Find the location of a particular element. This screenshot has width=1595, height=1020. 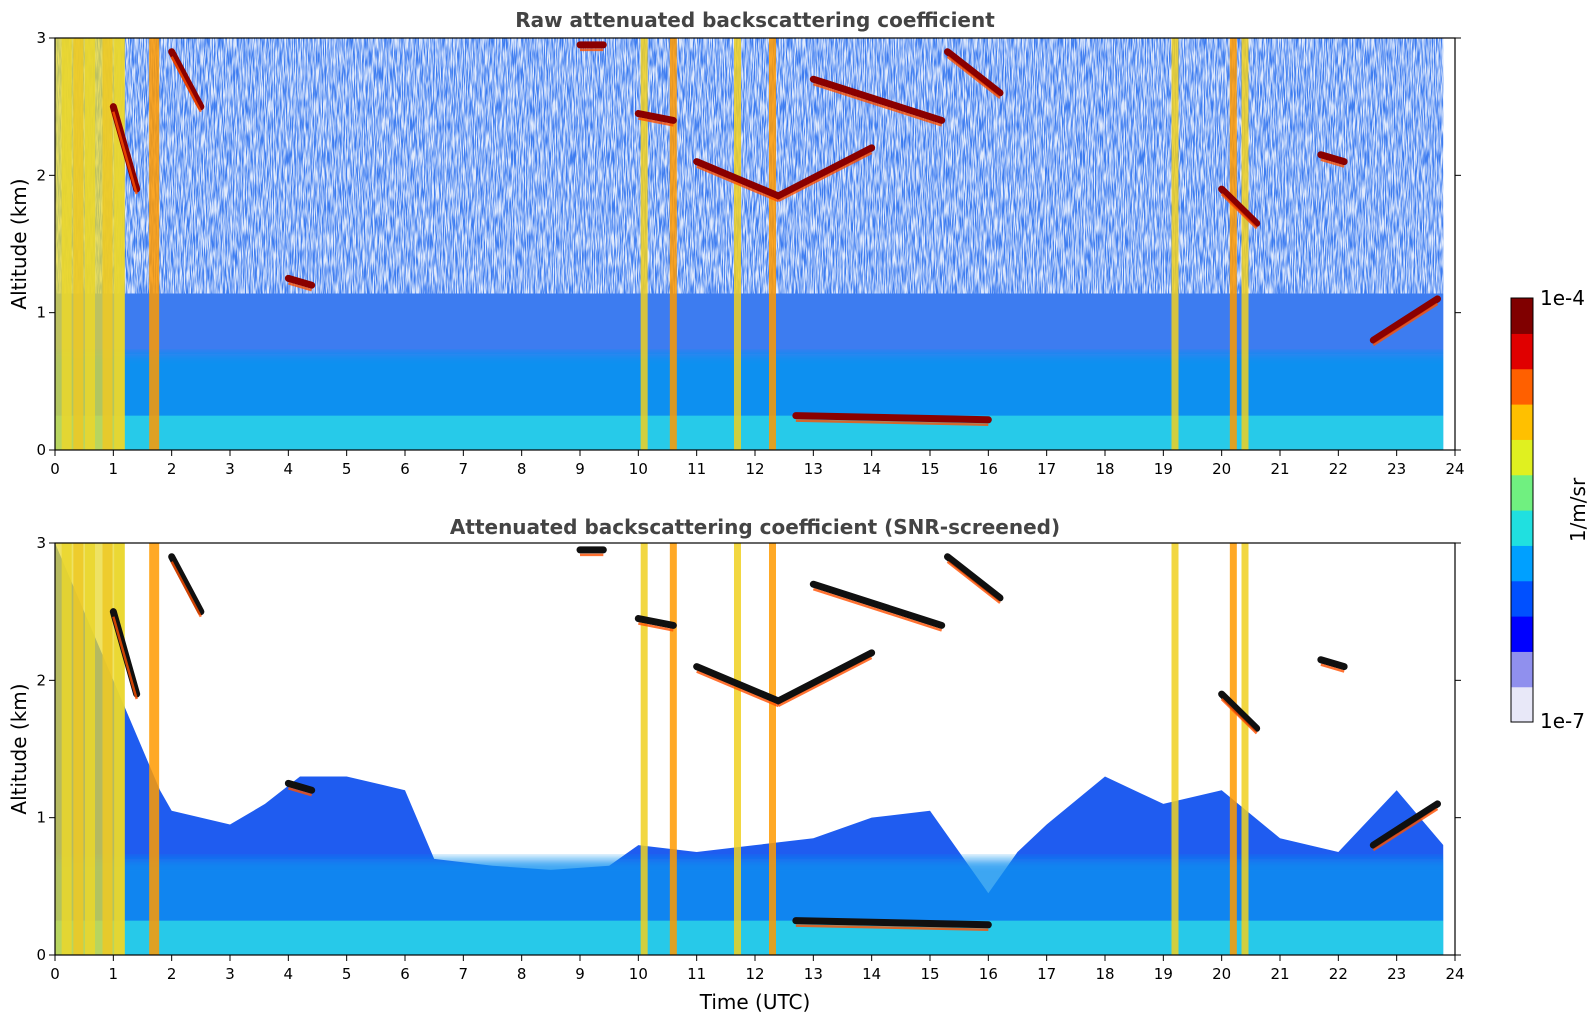

colorbar-unit-label: 1/m/sr is located at coordinates (1578, 509).